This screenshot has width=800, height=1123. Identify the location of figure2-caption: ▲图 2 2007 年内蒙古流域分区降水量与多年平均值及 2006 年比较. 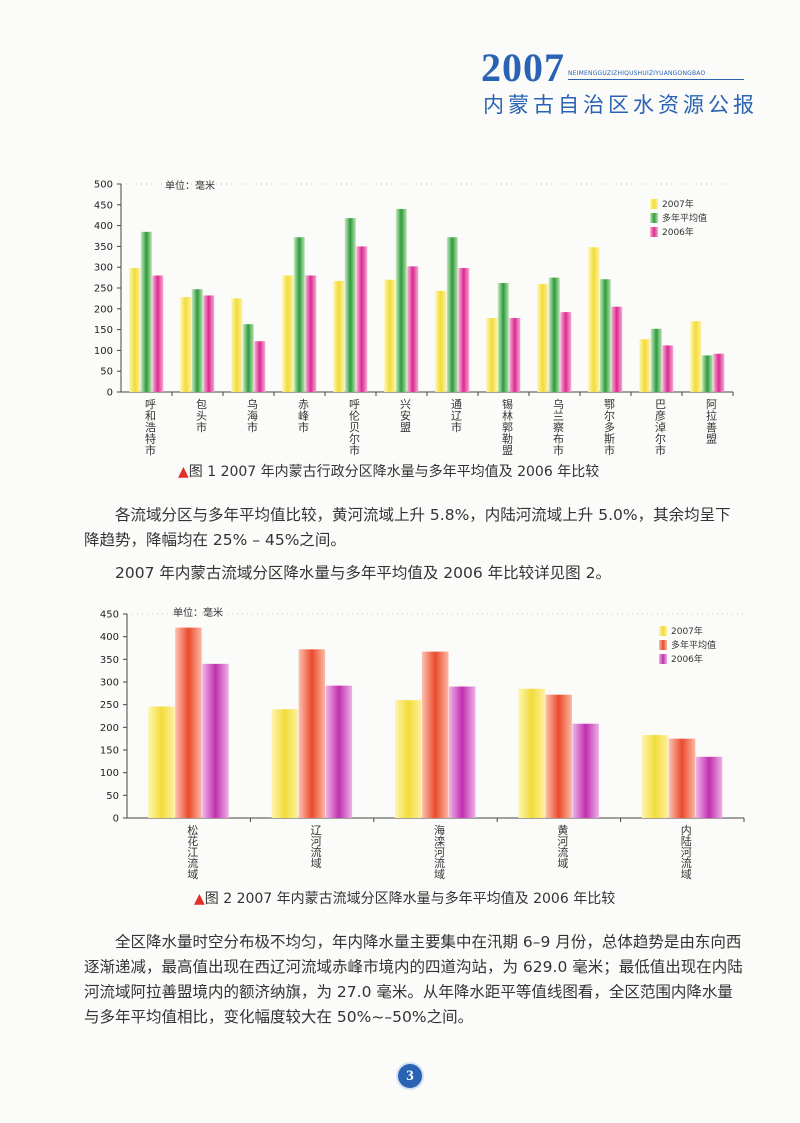
(404, 898).